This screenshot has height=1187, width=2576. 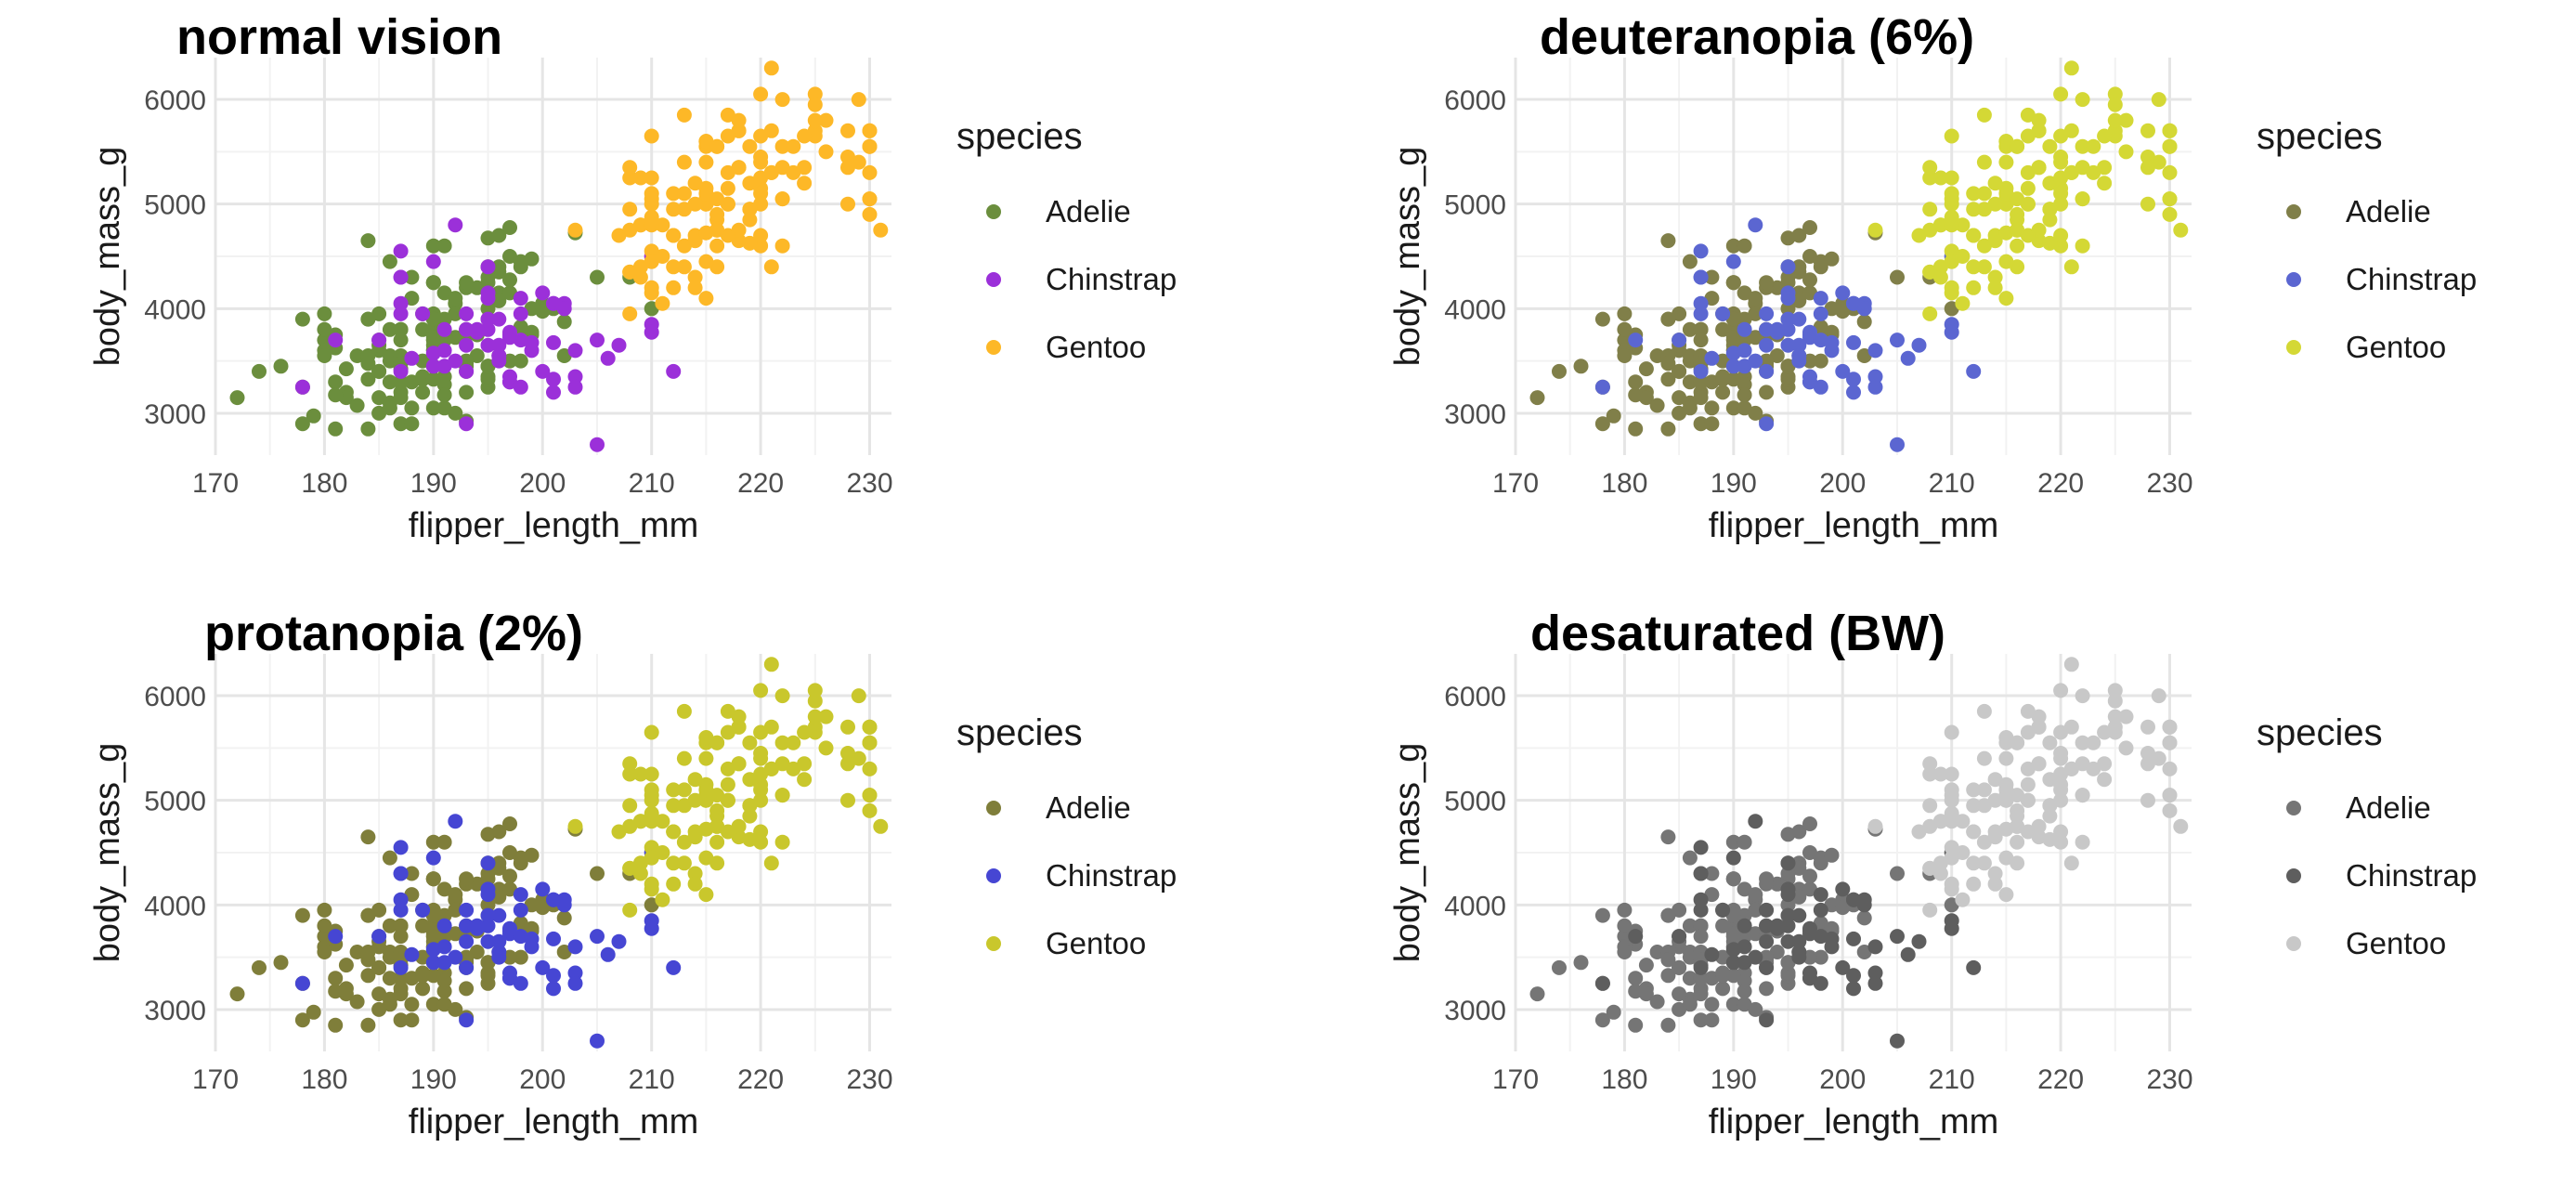 What do you see at coordinates (434, 1079) in the screenshot?
I see `x-tick-label: 190` at bounding box center [434, 1079].